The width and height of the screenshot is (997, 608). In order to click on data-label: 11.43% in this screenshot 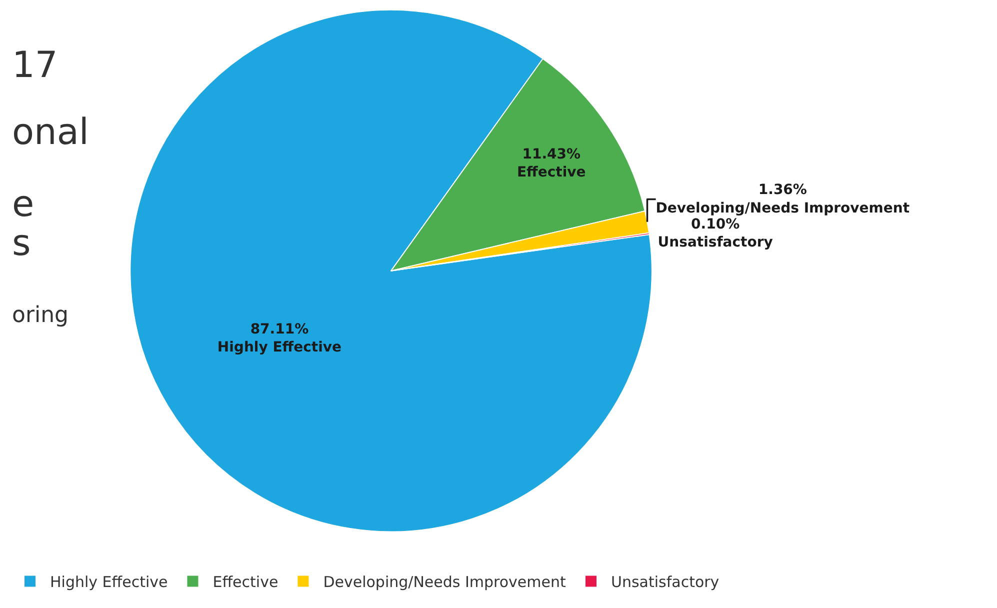, I will do `click(551, 154)`.